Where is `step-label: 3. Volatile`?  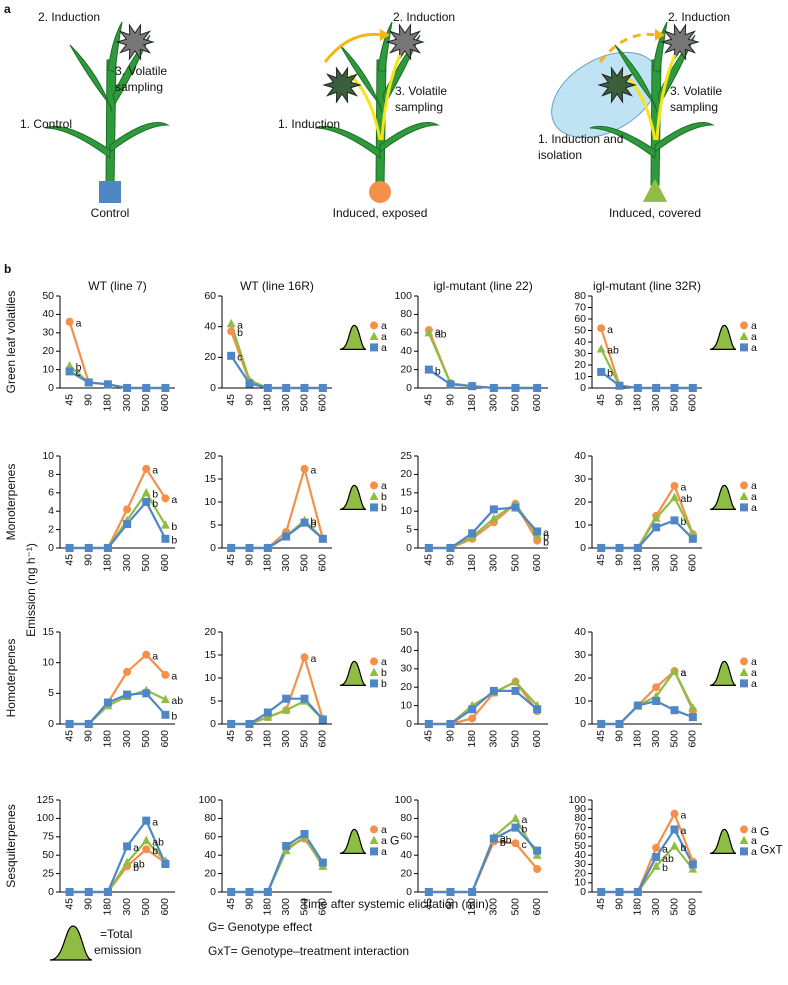 step-label: 3. Volatile is located at coordinates (696, 91).